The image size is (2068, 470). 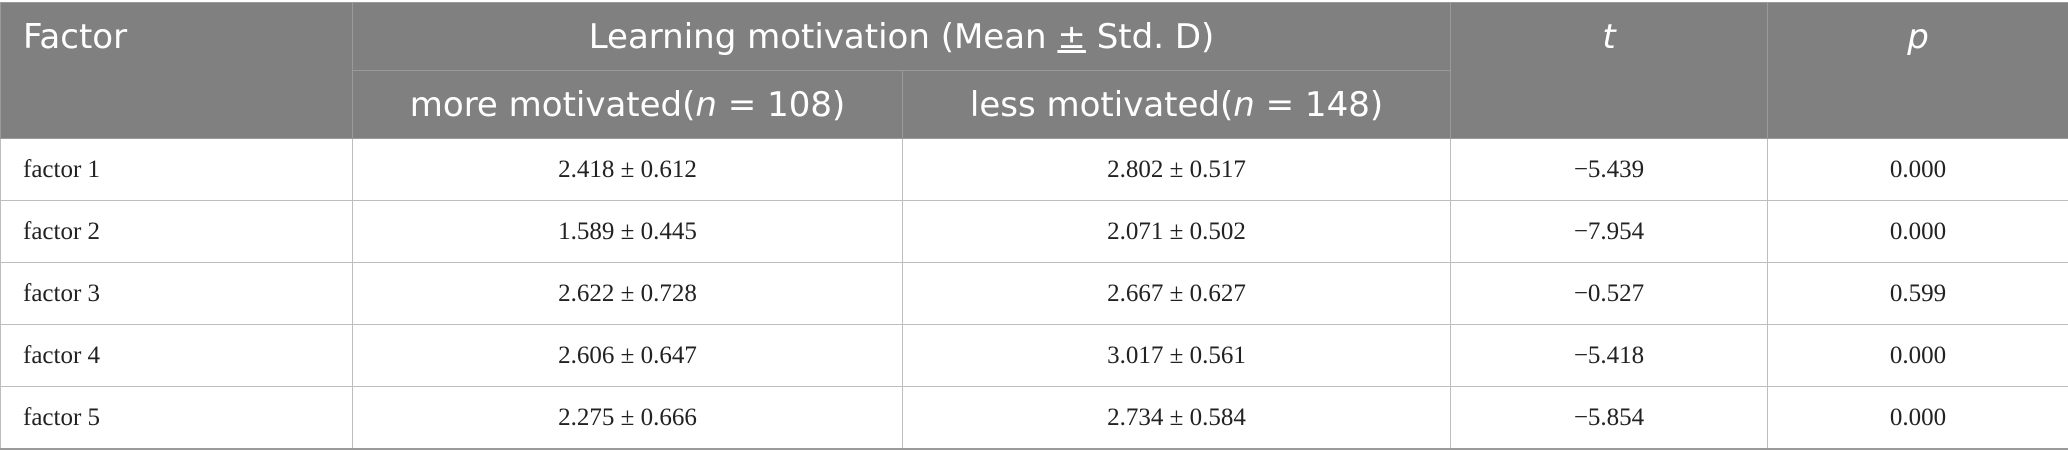 I want to click on header-more-motivated: more motivated(n = 108), so click(x=627, y=104).